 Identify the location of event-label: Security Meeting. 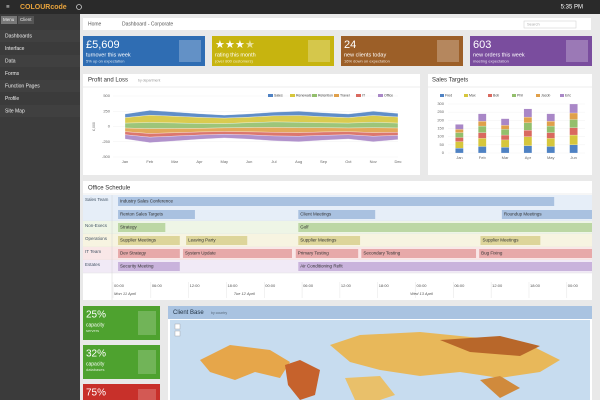
(137, 266).